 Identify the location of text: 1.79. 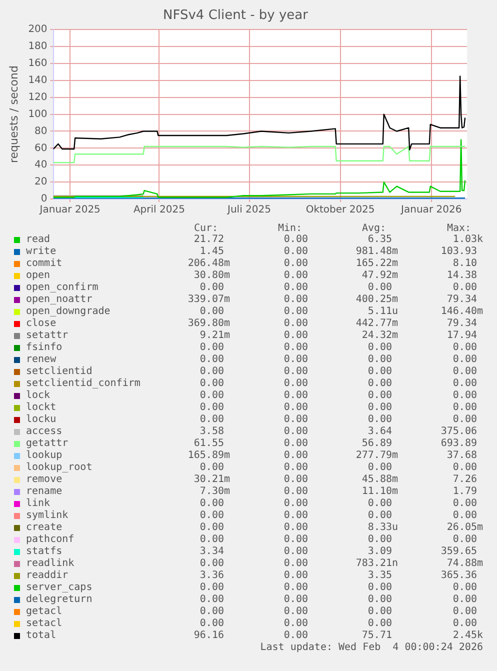
(464, 492).